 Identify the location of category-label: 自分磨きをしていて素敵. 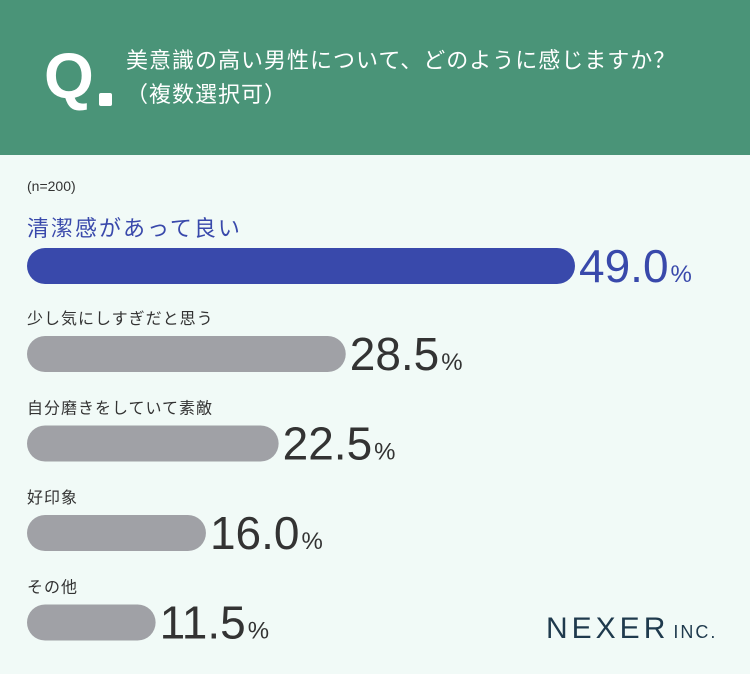
(120, 408).